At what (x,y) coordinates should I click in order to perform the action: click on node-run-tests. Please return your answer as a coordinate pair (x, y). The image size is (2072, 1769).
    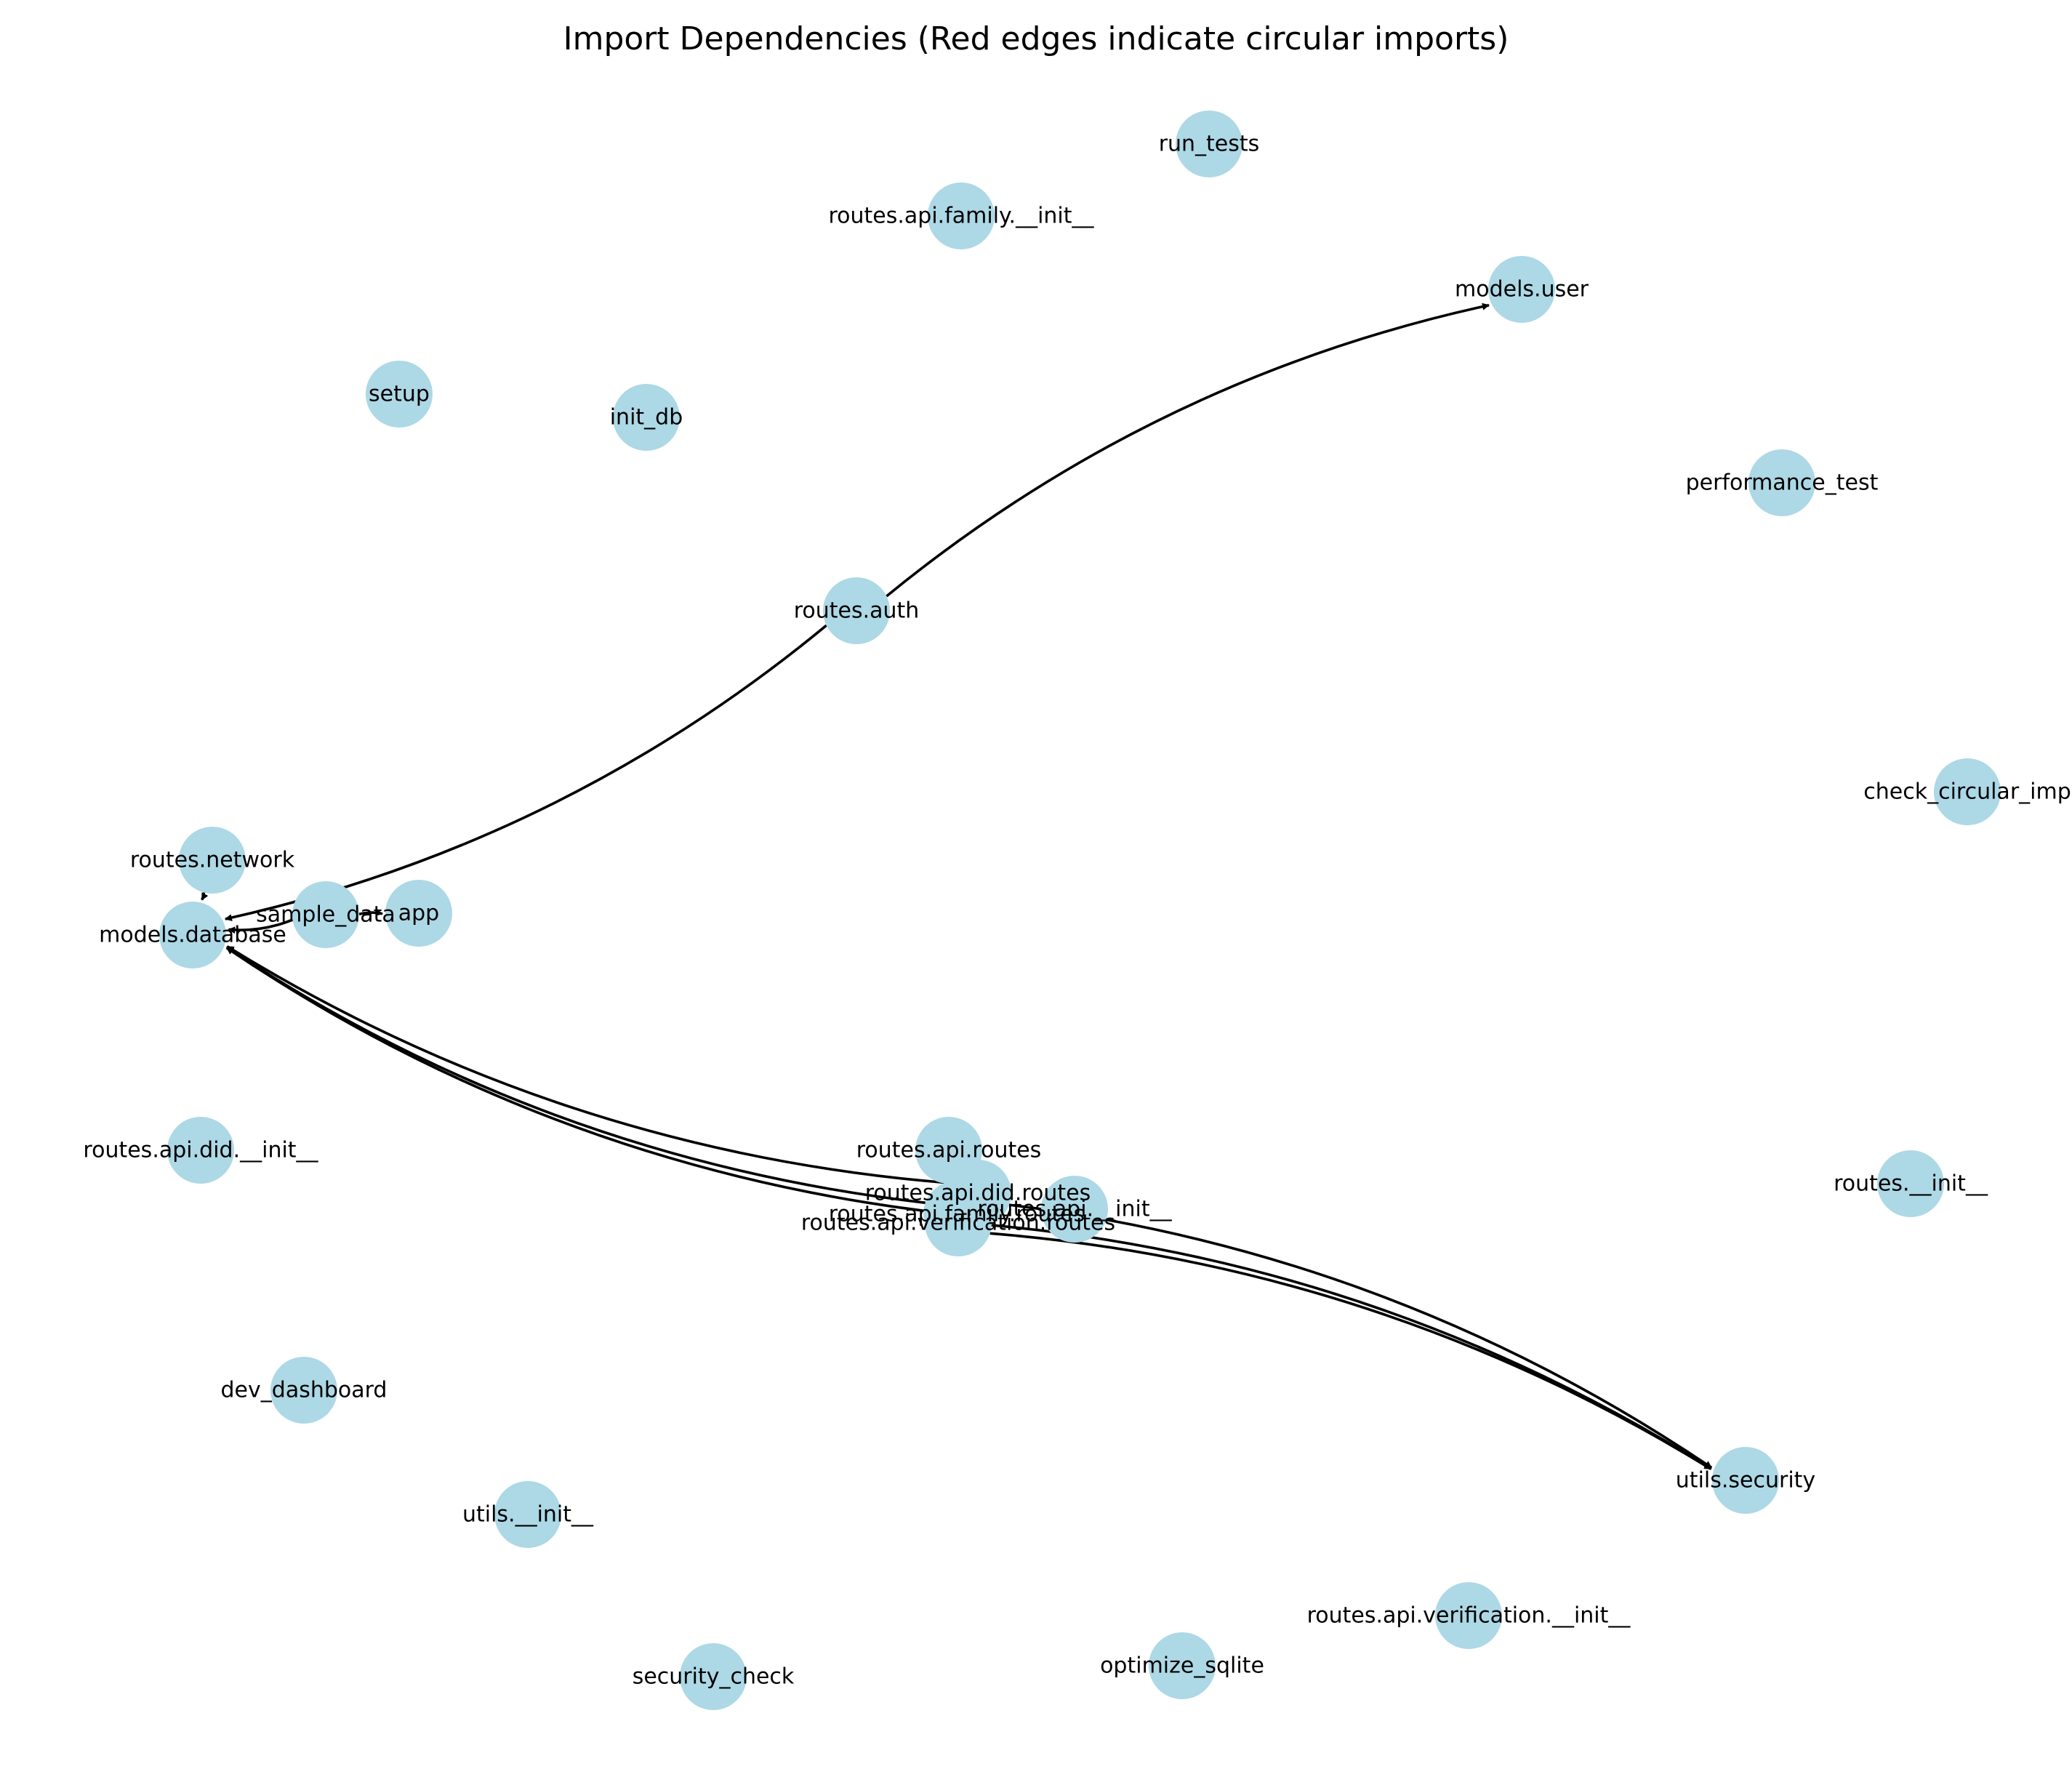
    Looking at the image, I should click on (1209, 144).